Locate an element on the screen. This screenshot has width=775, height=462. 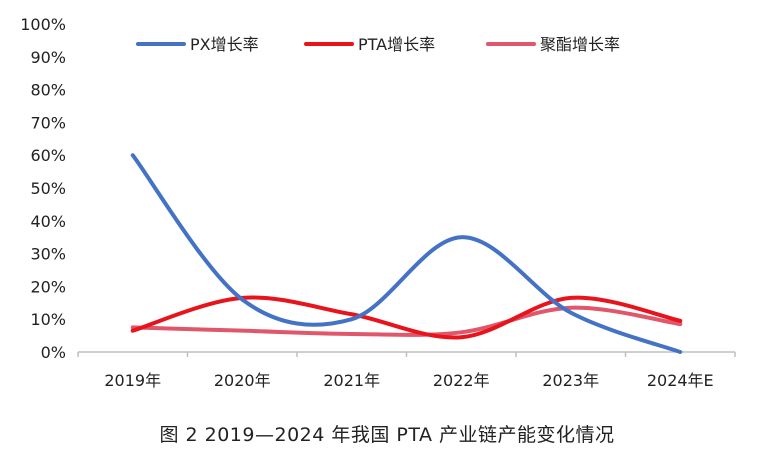
y-tick-label: 30% is located at coordinates (48, 254).